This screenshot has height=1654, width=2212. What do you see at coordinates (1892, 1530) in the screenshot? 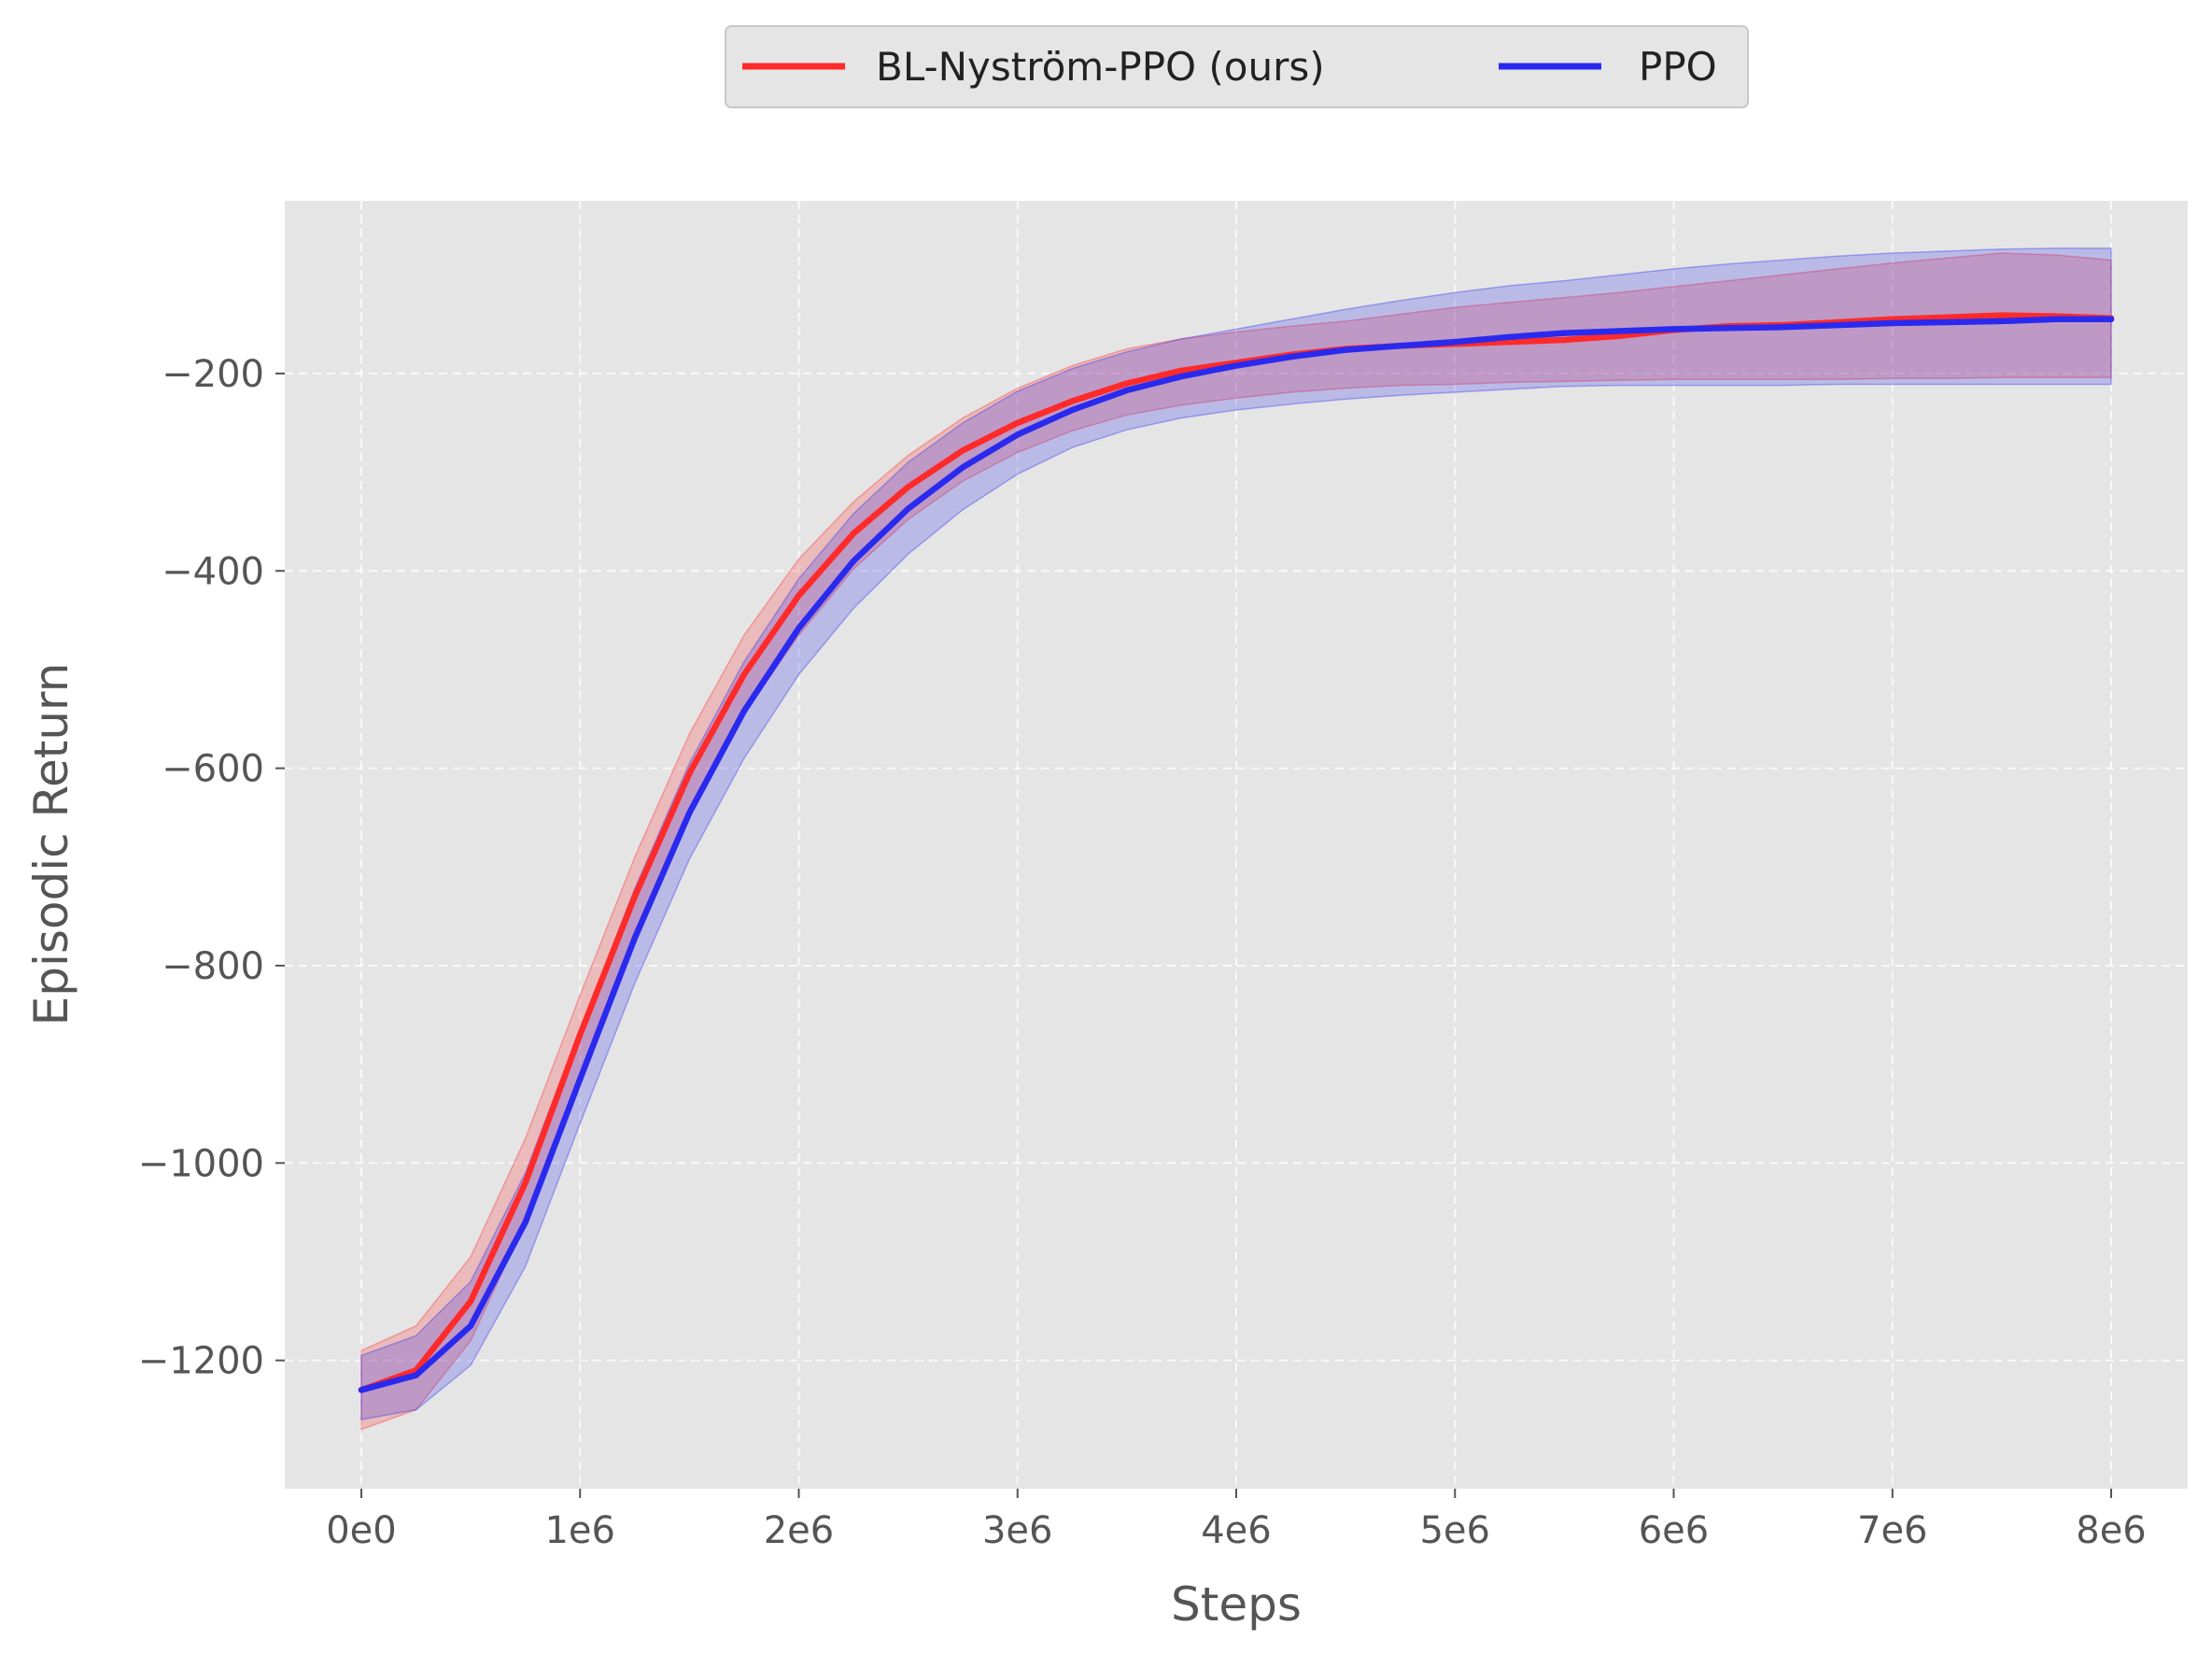
I see `x-tick-label: 7e6` at bounding box center [1892, 1530].